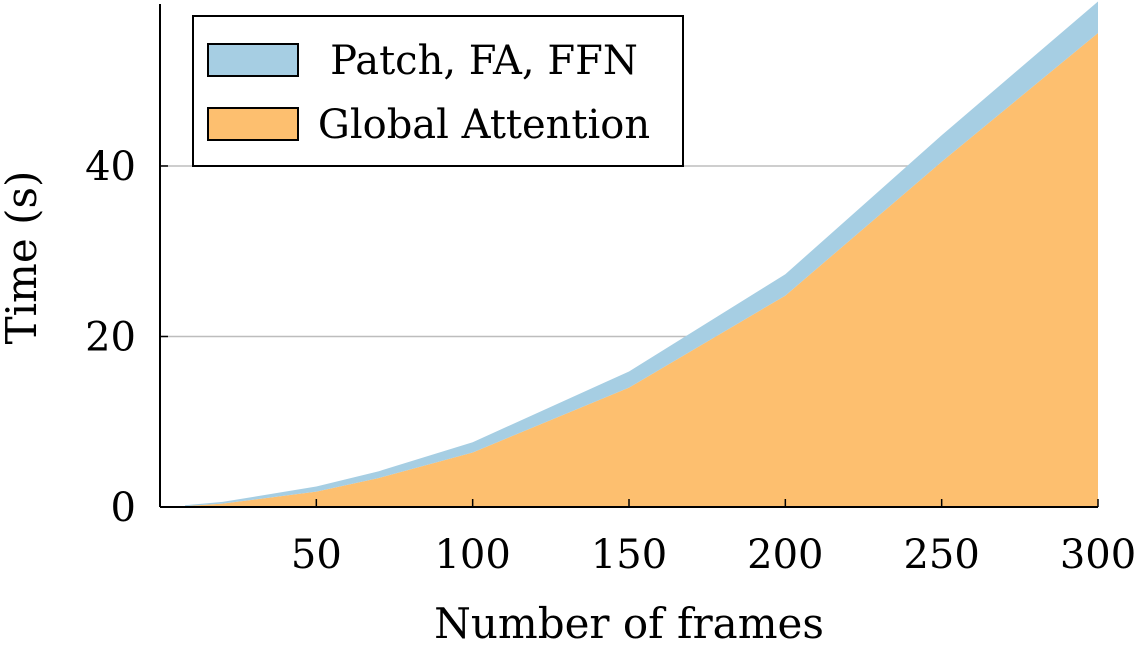  Describe the element at coordinates (713, 538) in the screenshot. I see `x-axis-ticks: 50 100 150 200 250 300` at that location.